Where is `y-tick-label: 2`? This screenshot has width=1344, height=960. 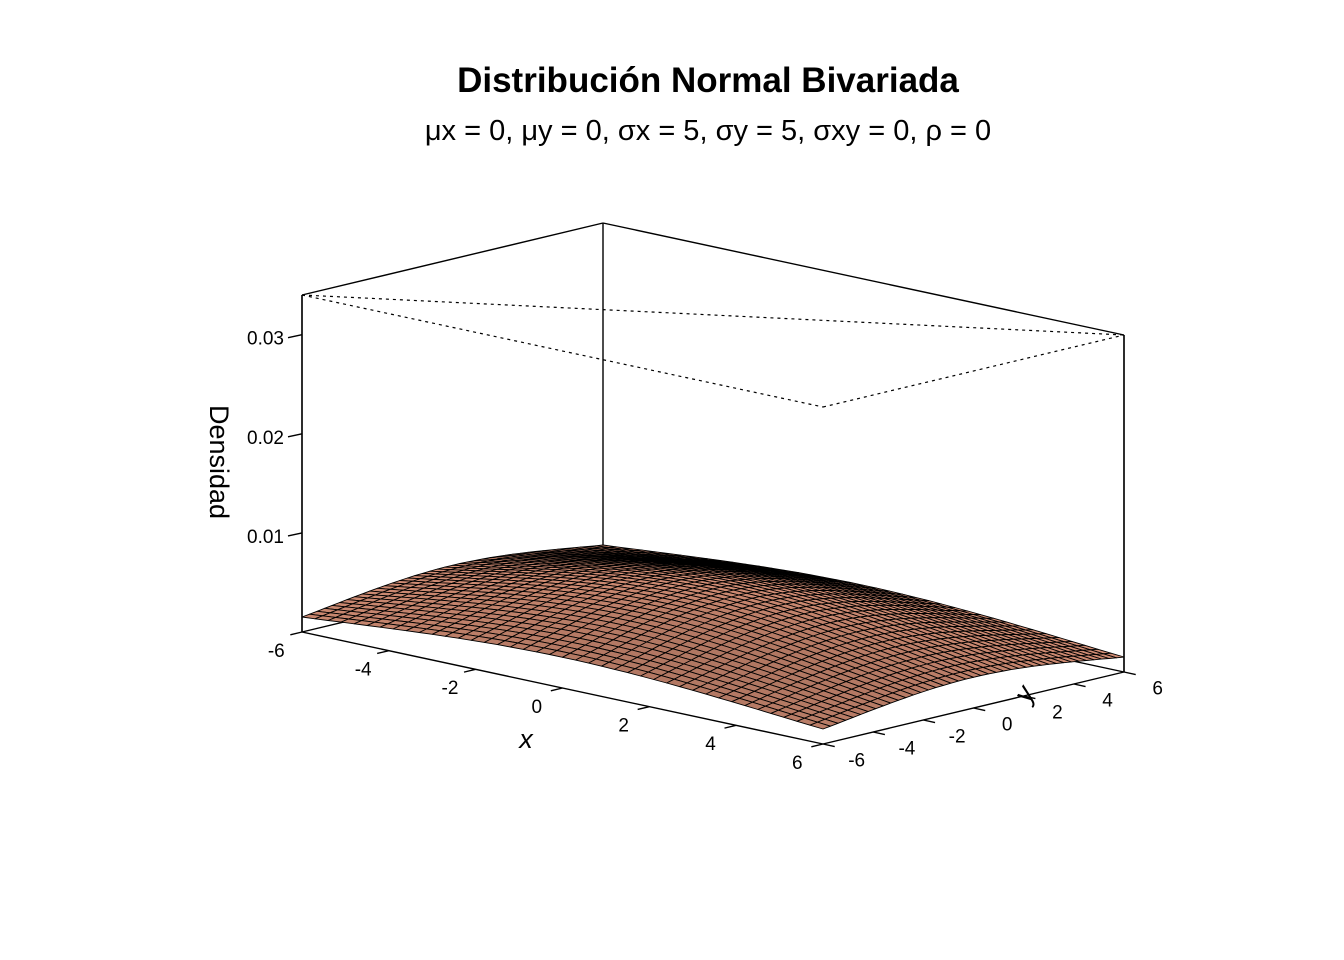 y-tick-label: 2 is located at coordinates (1057, 713).